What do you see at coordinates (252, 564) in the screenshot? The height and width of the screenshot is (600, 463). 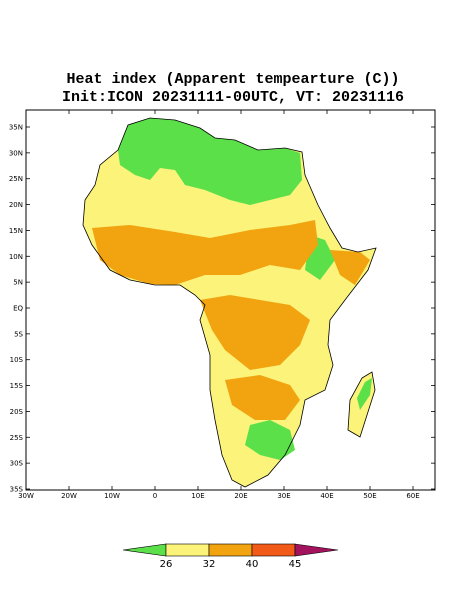 I see `colorbar-label: 40` at bounding box center [252, 564].